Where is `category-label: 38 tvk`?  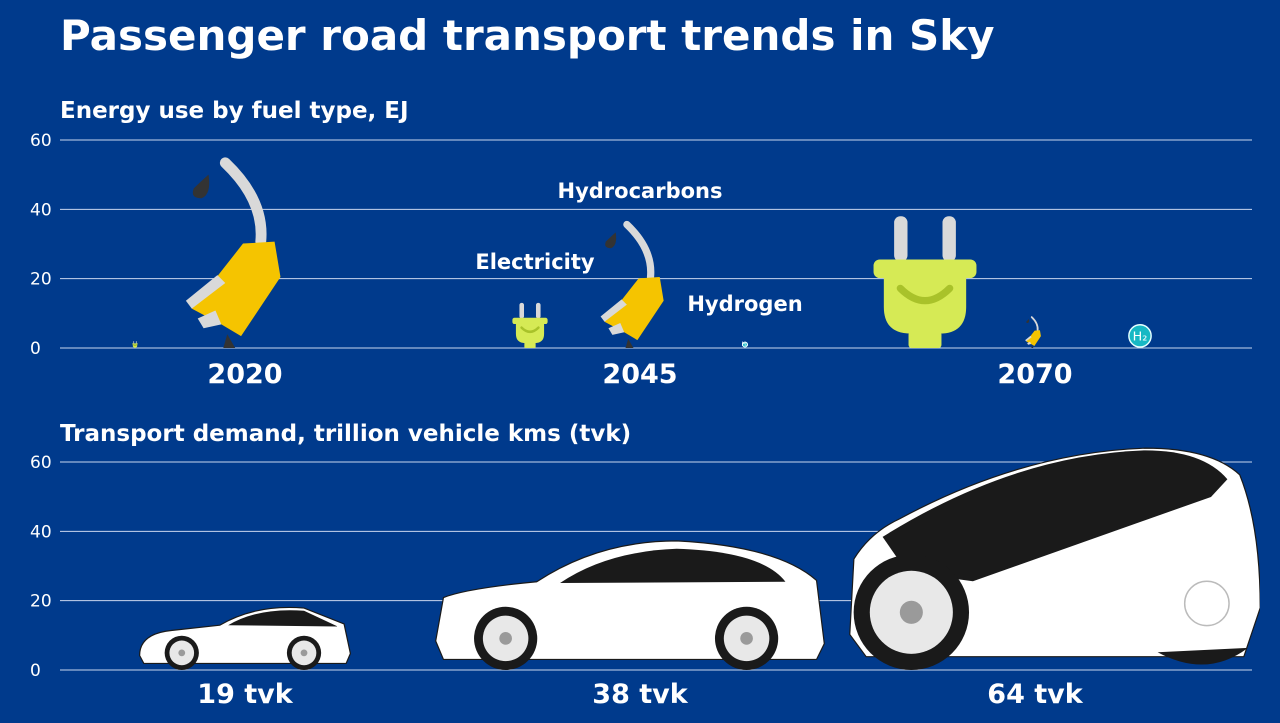 category-label: 38 tvk is located at coordinates (640, 694).